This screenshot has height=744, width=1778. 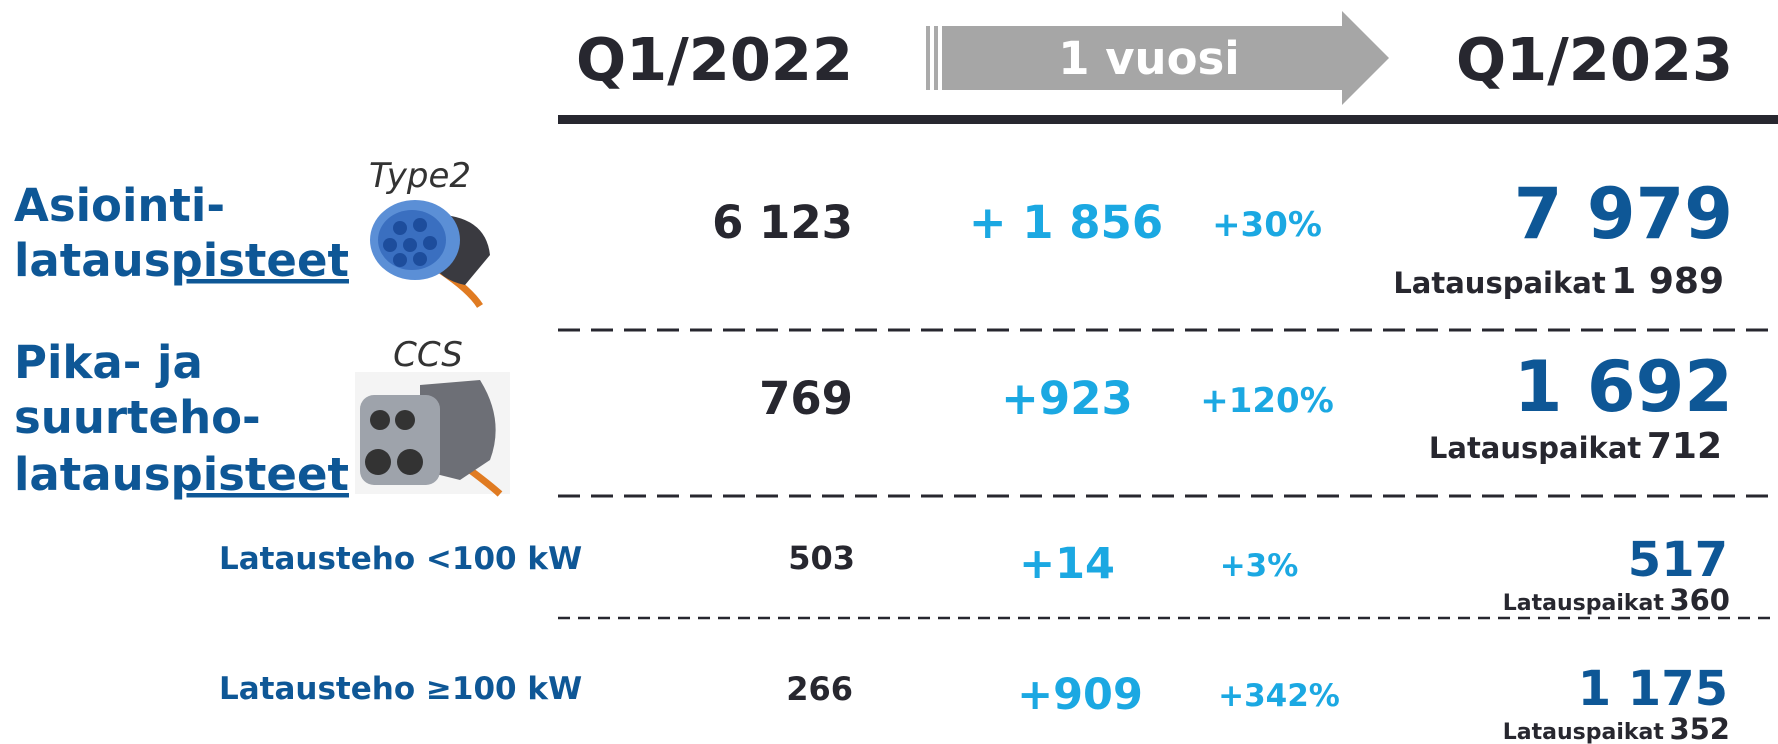 What do you see at coordinates (137, 417) in the screenshot?
I see `row-label: suurteho-` at bounding box center [137, 417].